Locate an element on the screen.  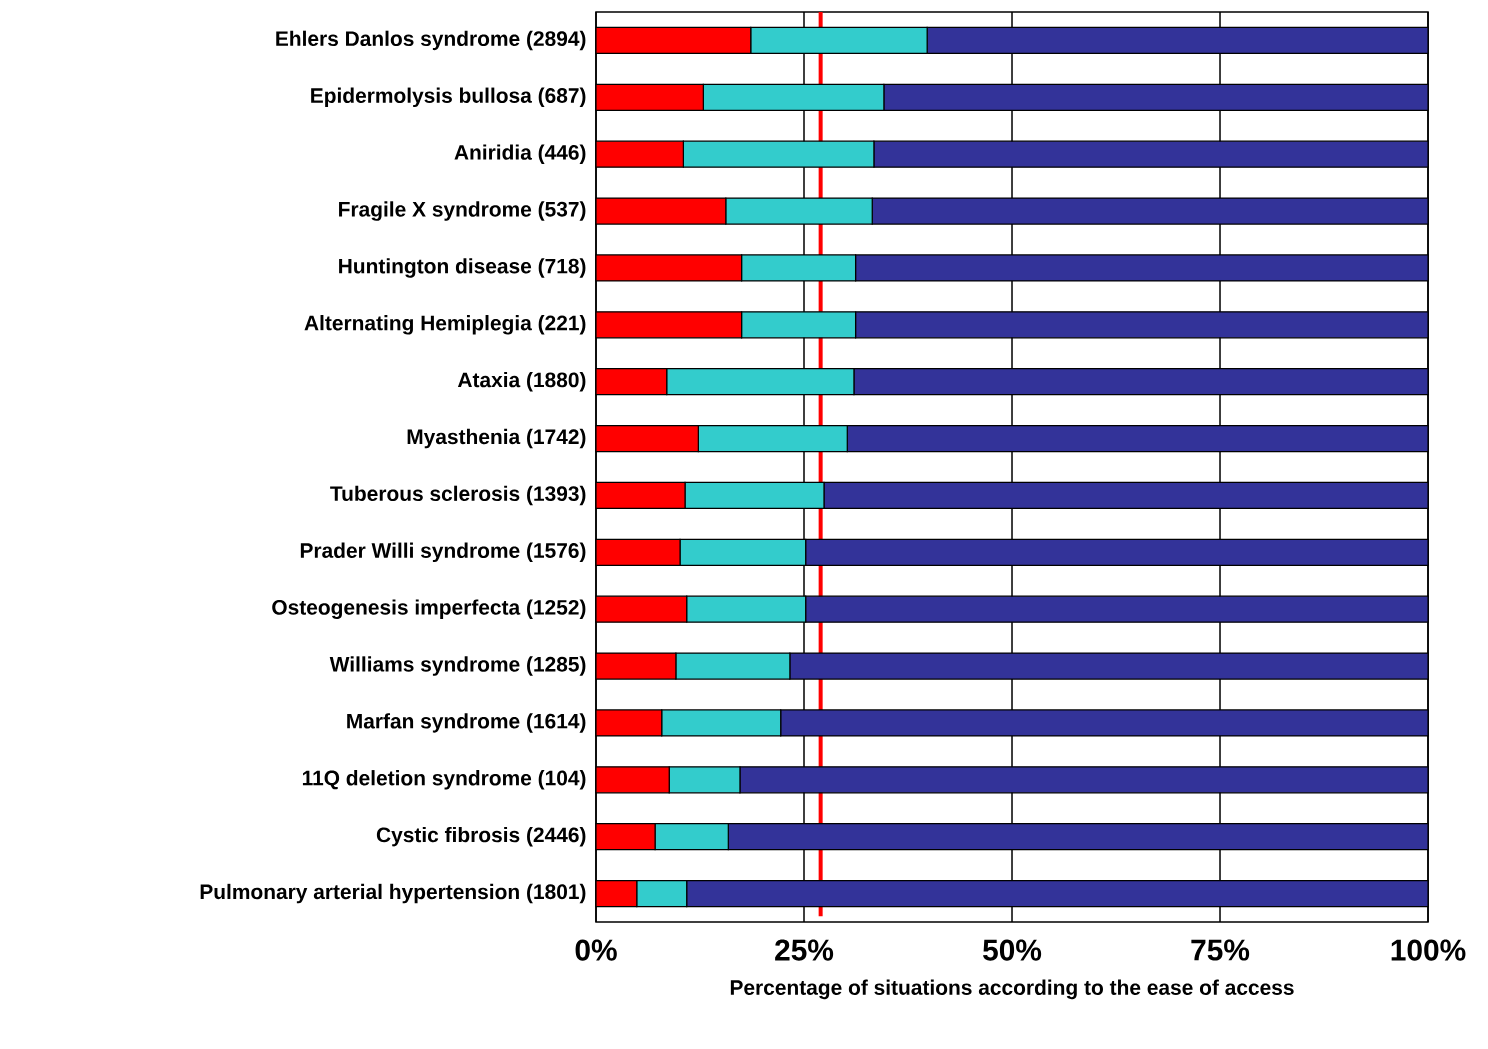
x-tick-label: 25% is located at coordinates (804, 950).